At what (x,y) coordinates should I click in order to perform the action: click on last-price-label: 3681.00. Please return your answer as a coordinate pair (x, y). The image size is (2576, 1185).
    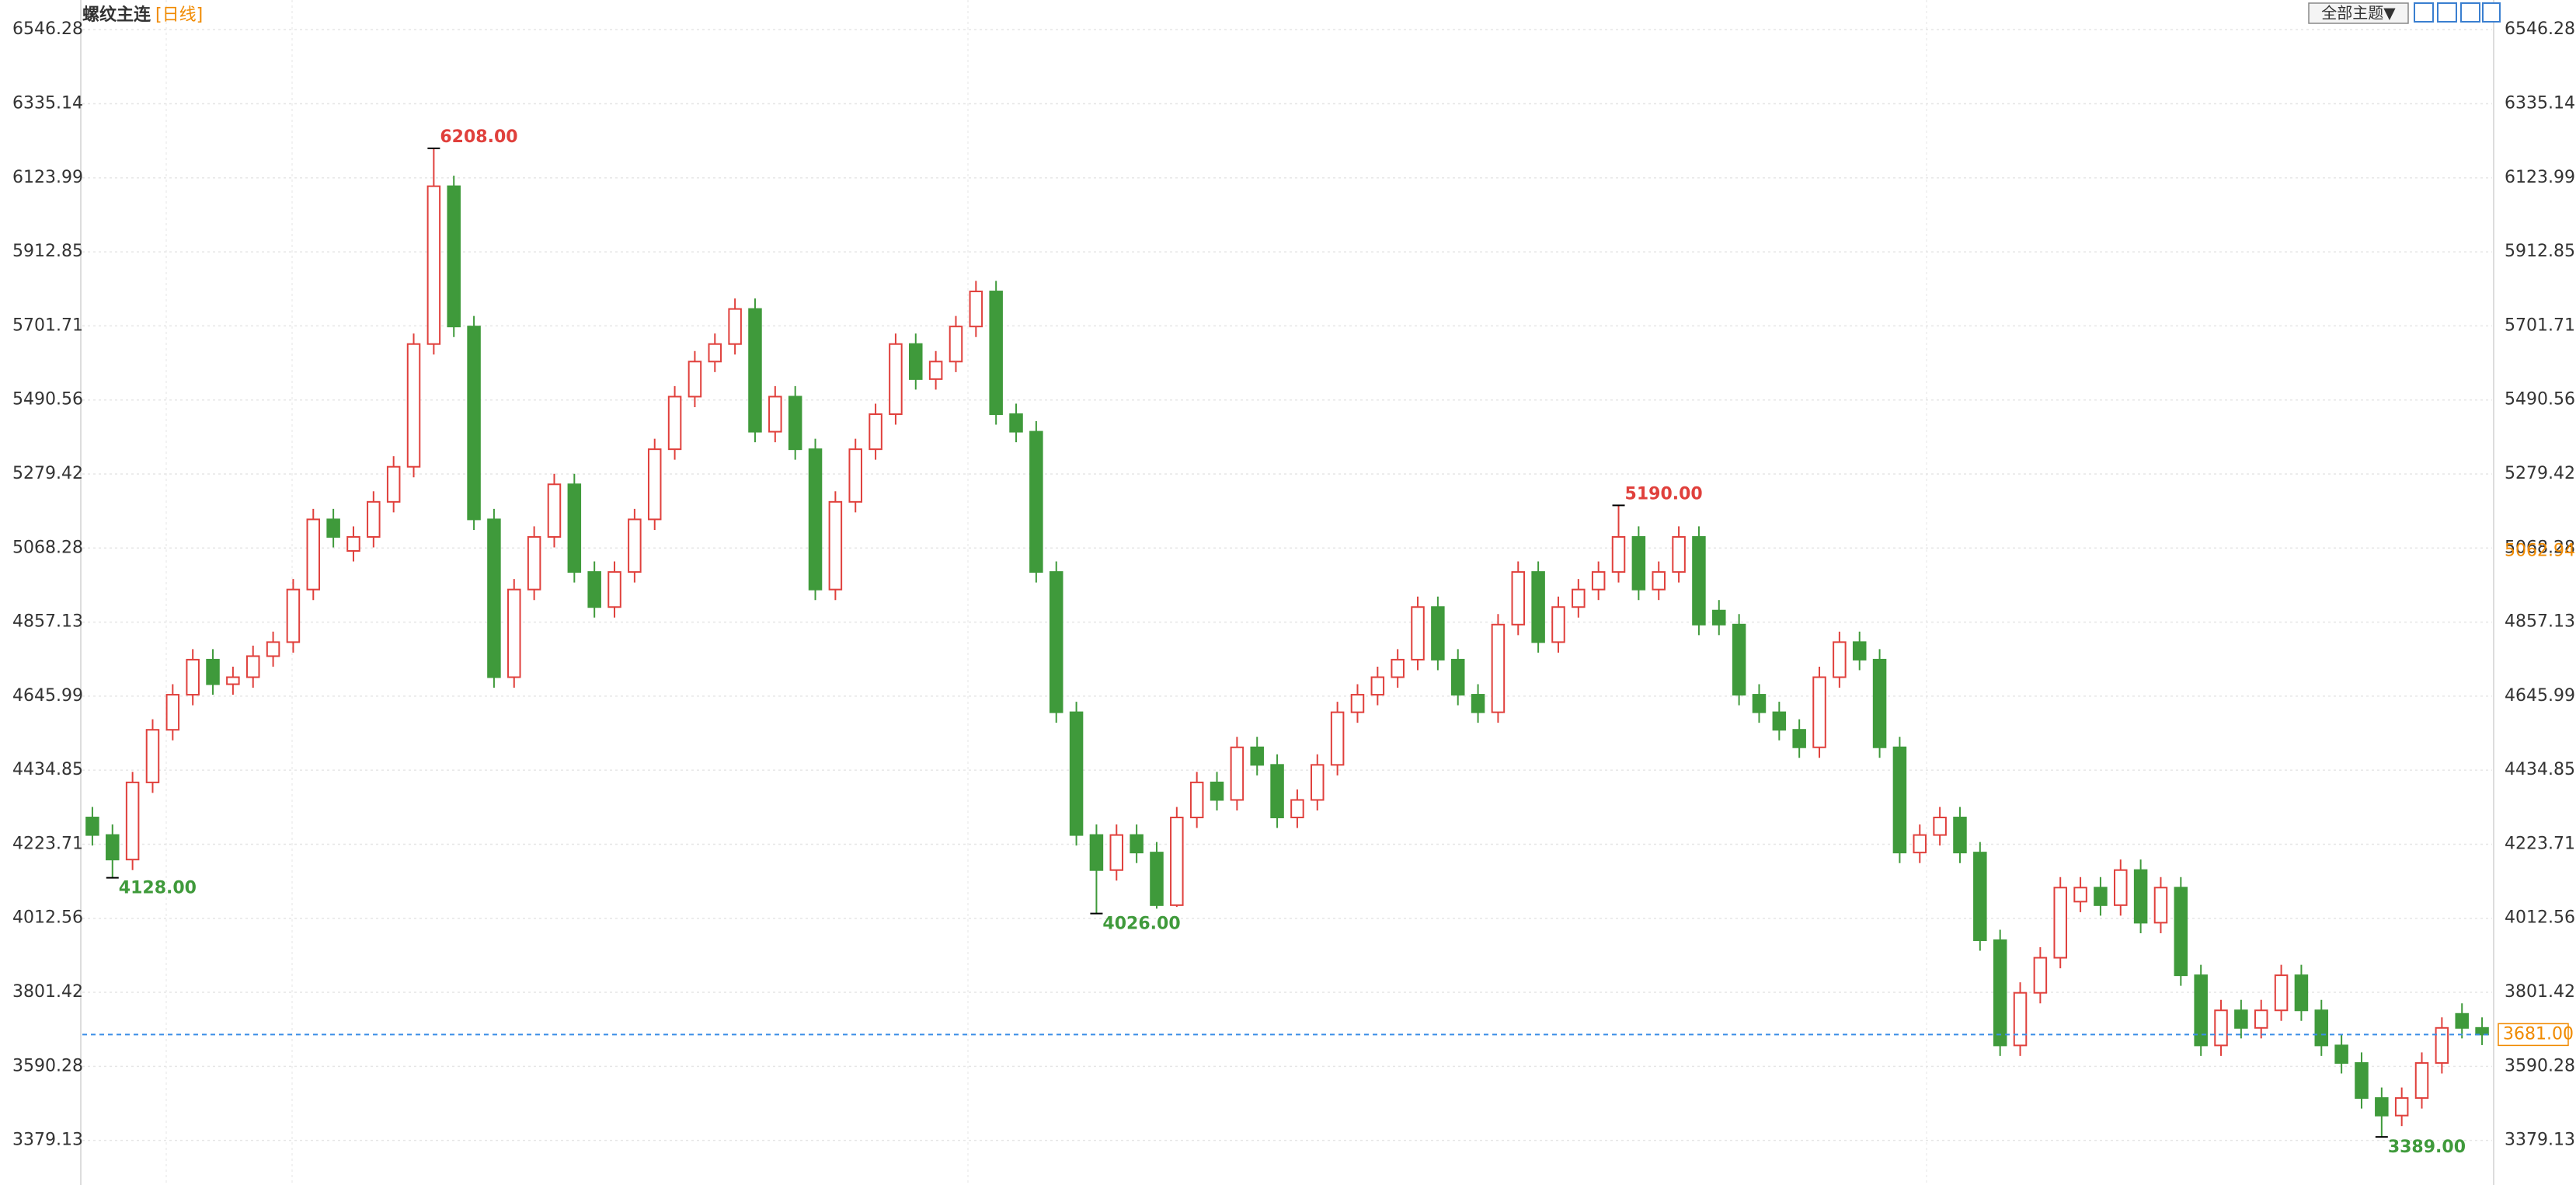
    Looking at the image, I should click on (2538, 1034).